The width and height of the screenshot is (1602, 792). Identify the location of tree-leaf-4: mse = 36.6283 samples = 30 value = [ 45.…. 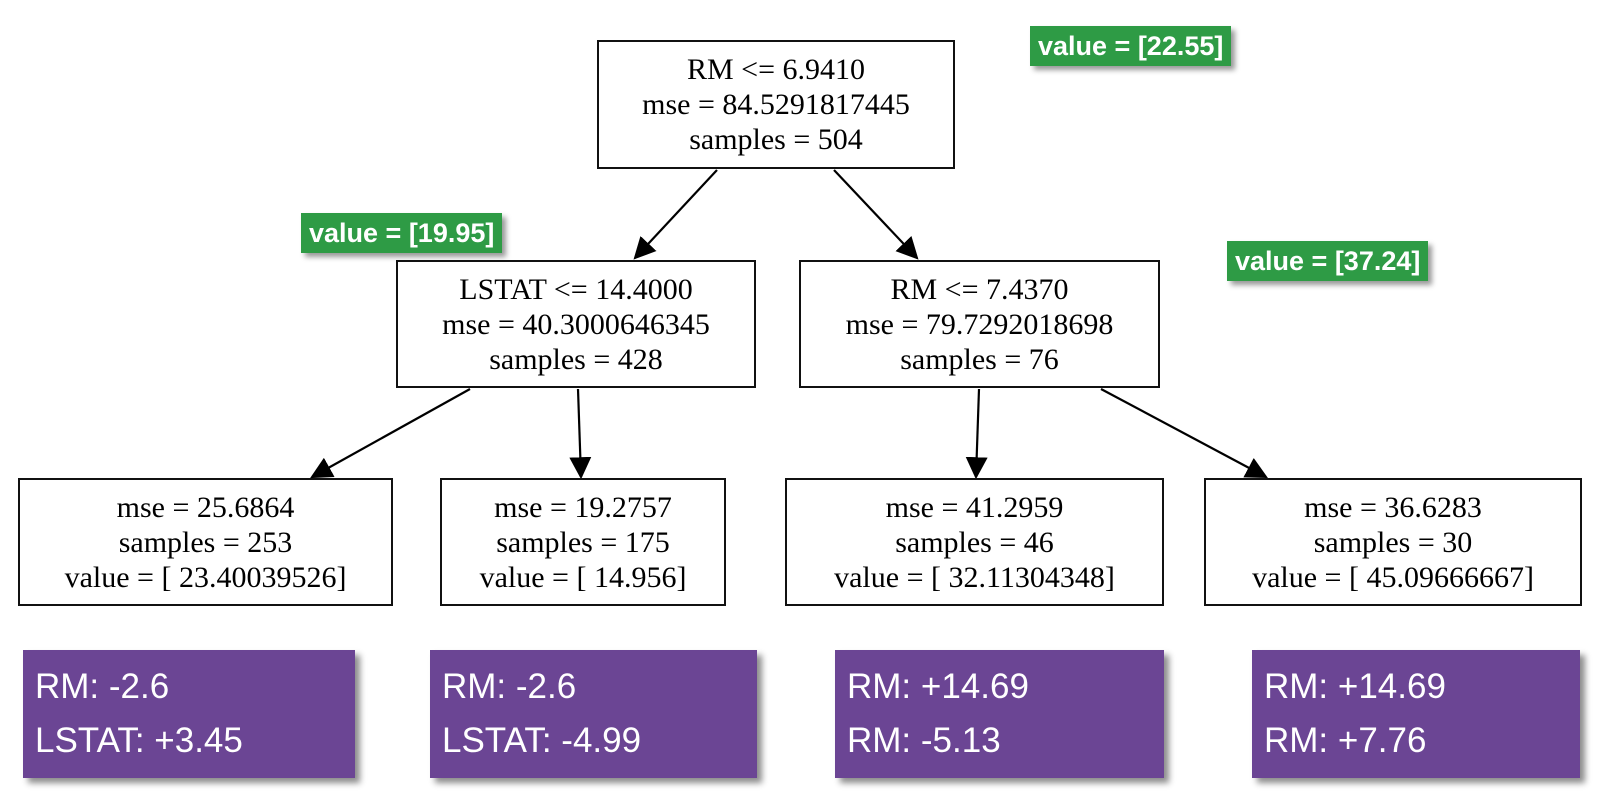
(1393, 542).